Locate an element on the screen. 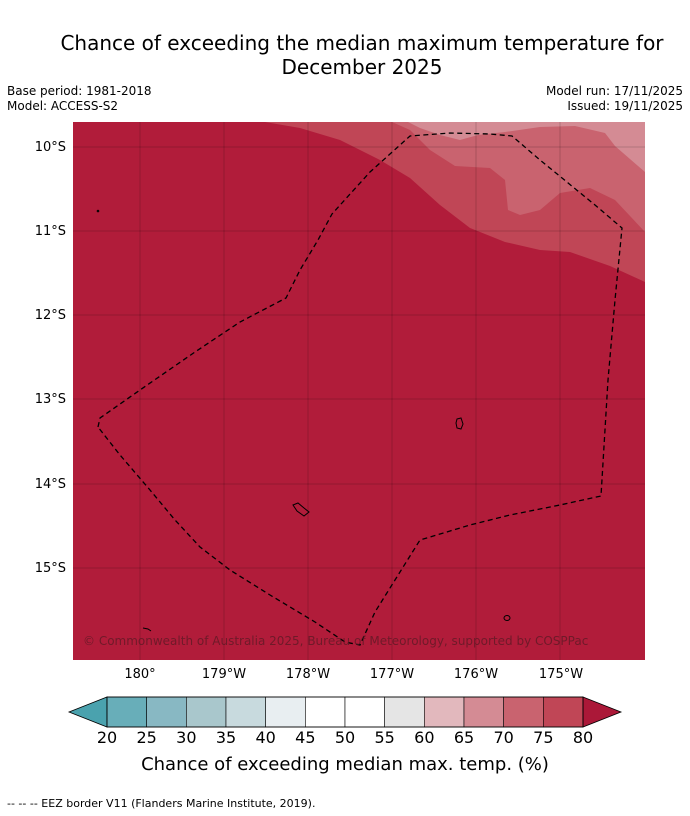 The image size is (690, 816). colorbar-tick: 30 is located at coordinates (186, 737).